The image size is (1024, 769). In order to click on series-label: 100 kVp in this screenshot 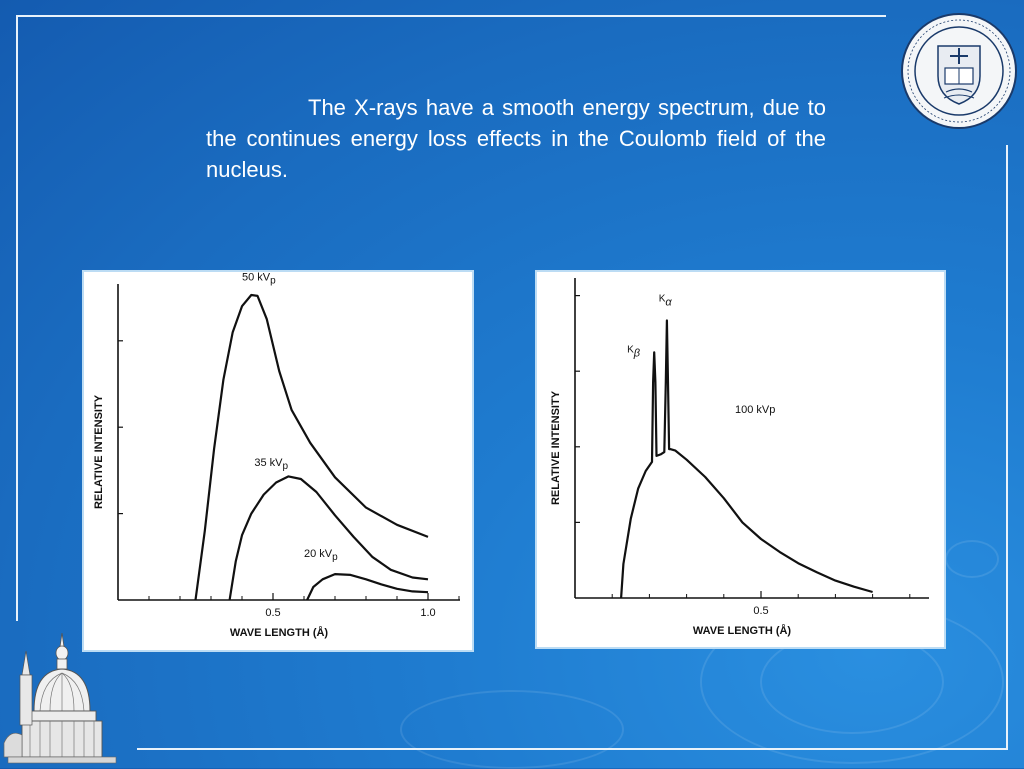, I will do `click(755, 410)`.